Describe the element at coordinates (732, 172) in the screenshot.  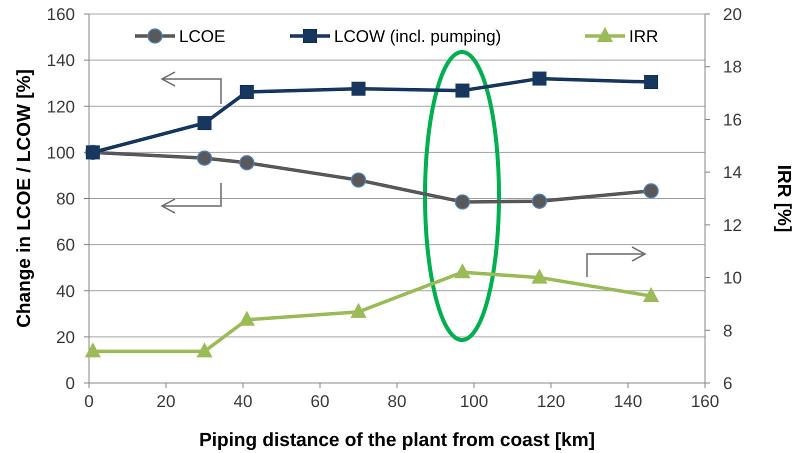
I see `y2-tick-label: 14` at that location.